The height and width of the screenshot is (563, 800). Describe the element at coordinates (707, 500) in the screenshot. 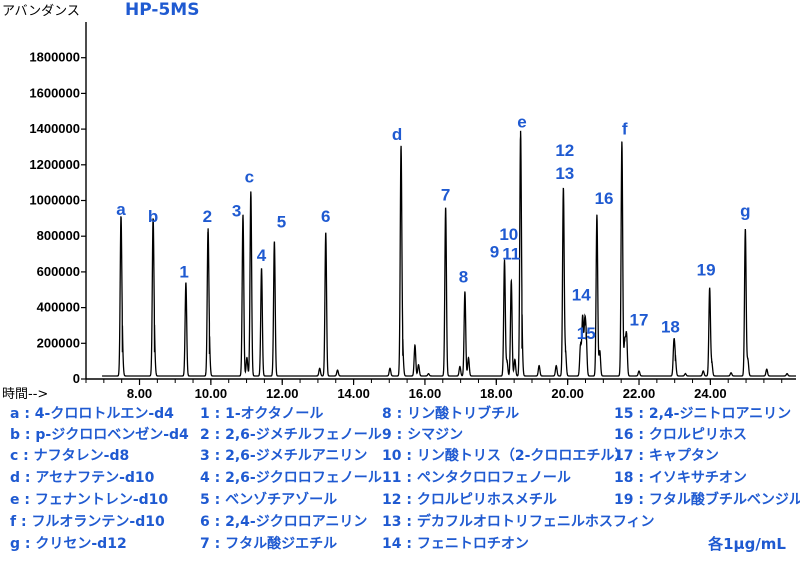

I see `legend-entry: 19 : フタル酸ブチルベンジル` at that location.